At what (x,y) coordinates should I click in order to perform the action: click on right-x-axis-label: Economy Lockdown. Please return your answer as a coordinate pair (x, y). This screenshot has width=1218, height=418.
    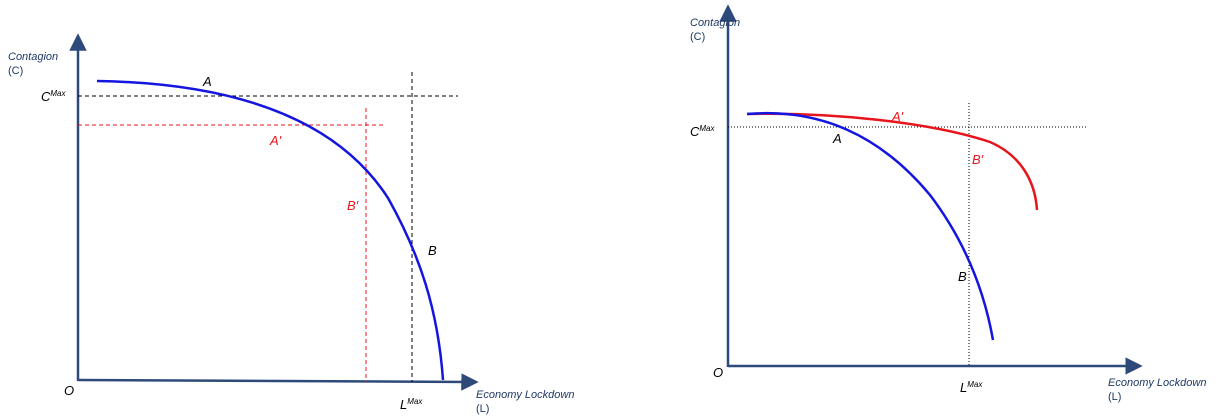
    Looking at the image, I should click on (1157, 383).